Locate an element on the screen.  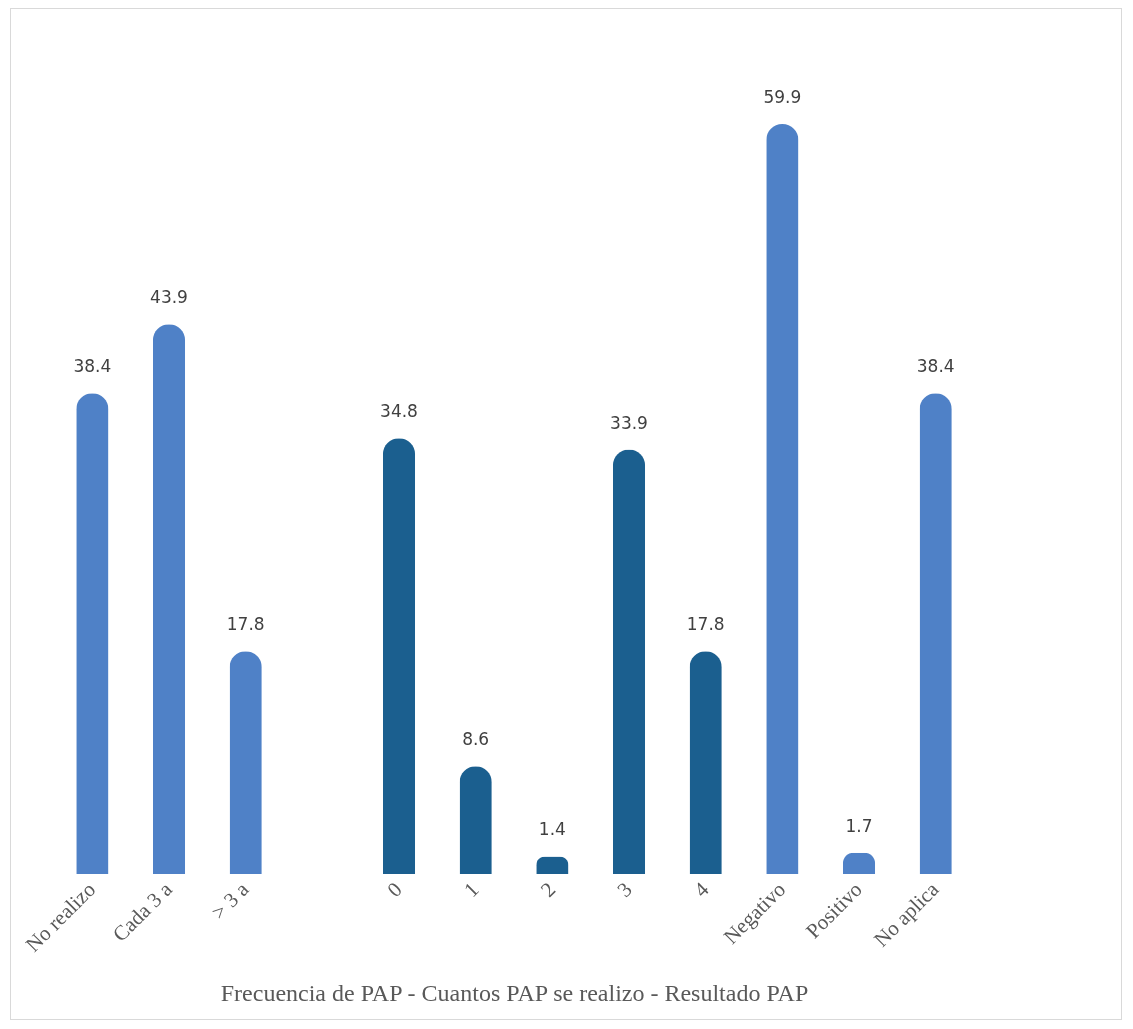
x-tick-label: > 3 a is located at coordinates (230, 900).